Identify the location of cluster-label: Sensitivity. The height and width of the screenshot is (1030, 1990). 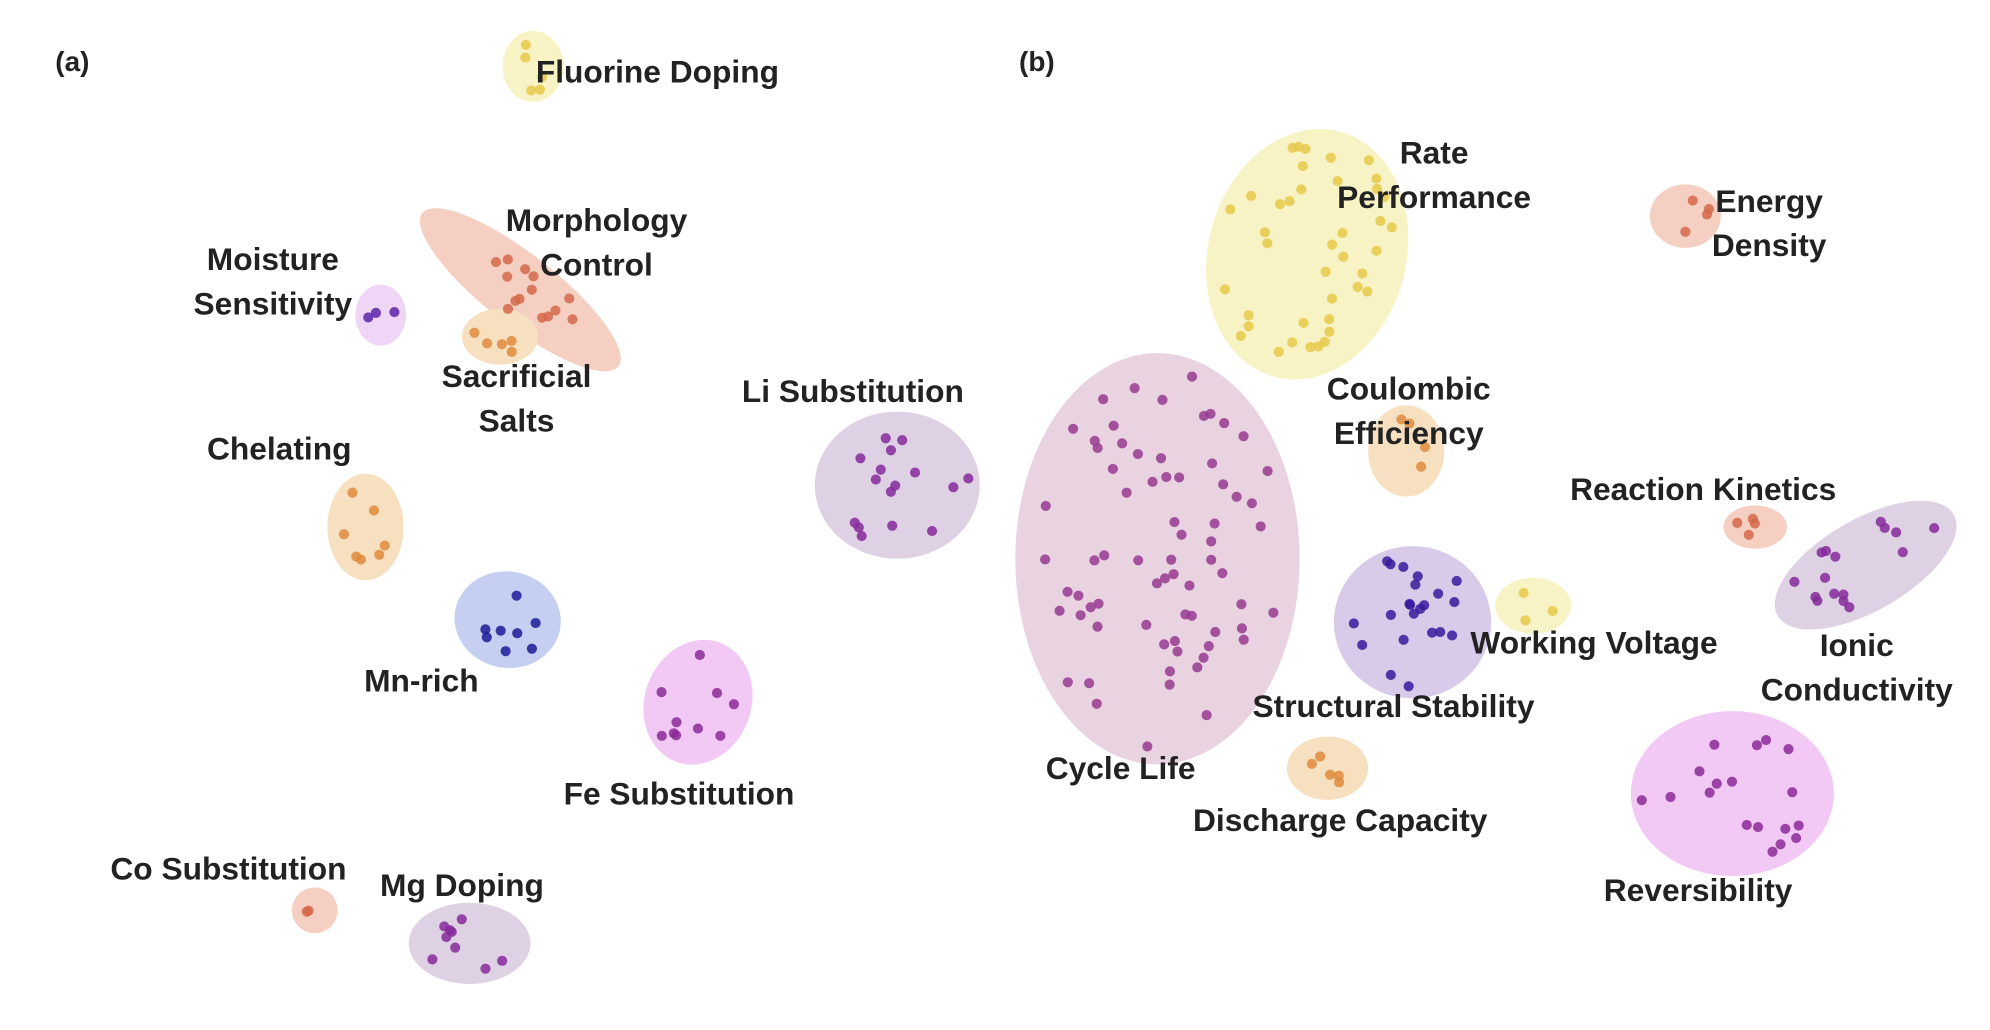
(273, 304).